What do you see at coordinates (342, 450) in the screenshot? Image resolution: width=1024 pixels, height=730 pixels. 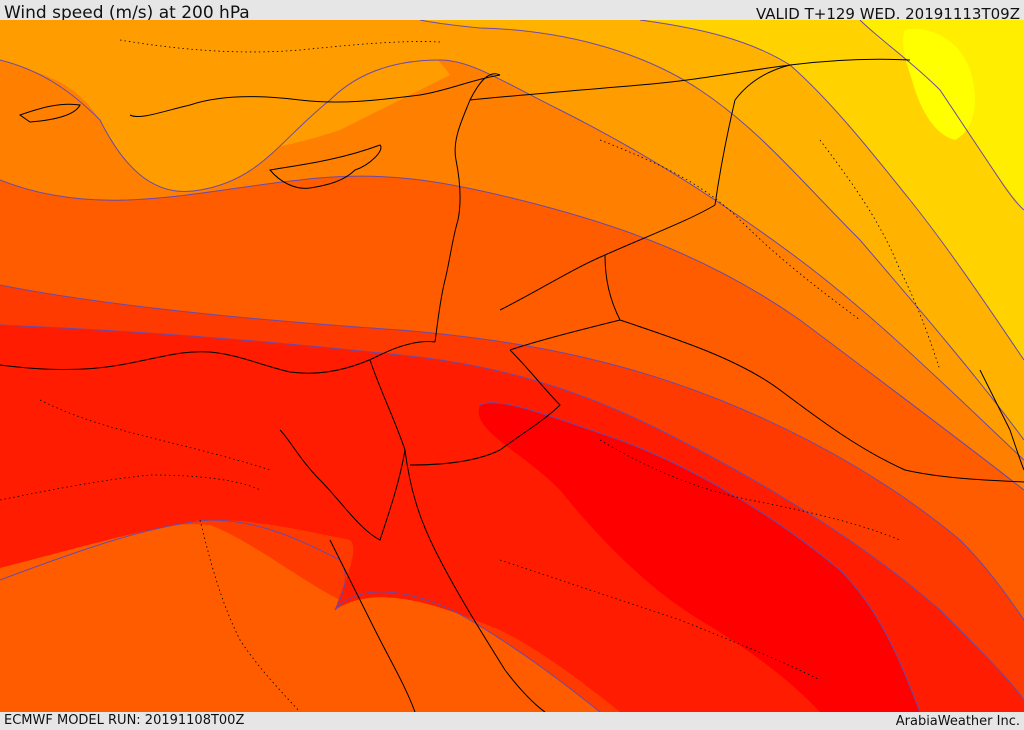 I see `coastline-sinai` at bounding box center [342, 450].